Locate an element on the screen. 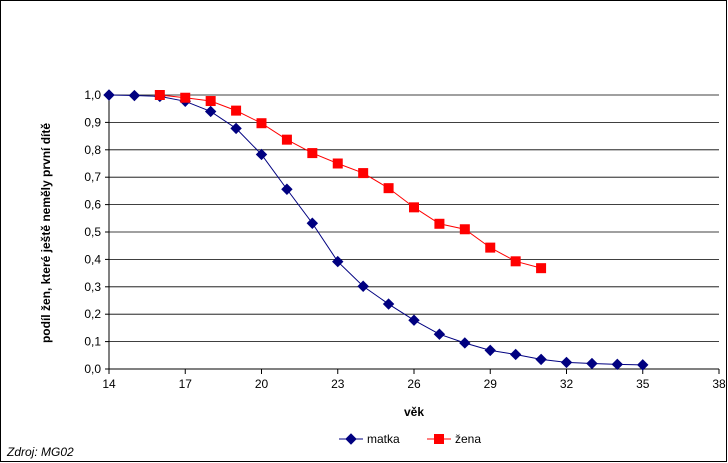 The height and width of the screenshot is (463, 728). y-tick-label: 0,0 is located at coordinates (92, 369).